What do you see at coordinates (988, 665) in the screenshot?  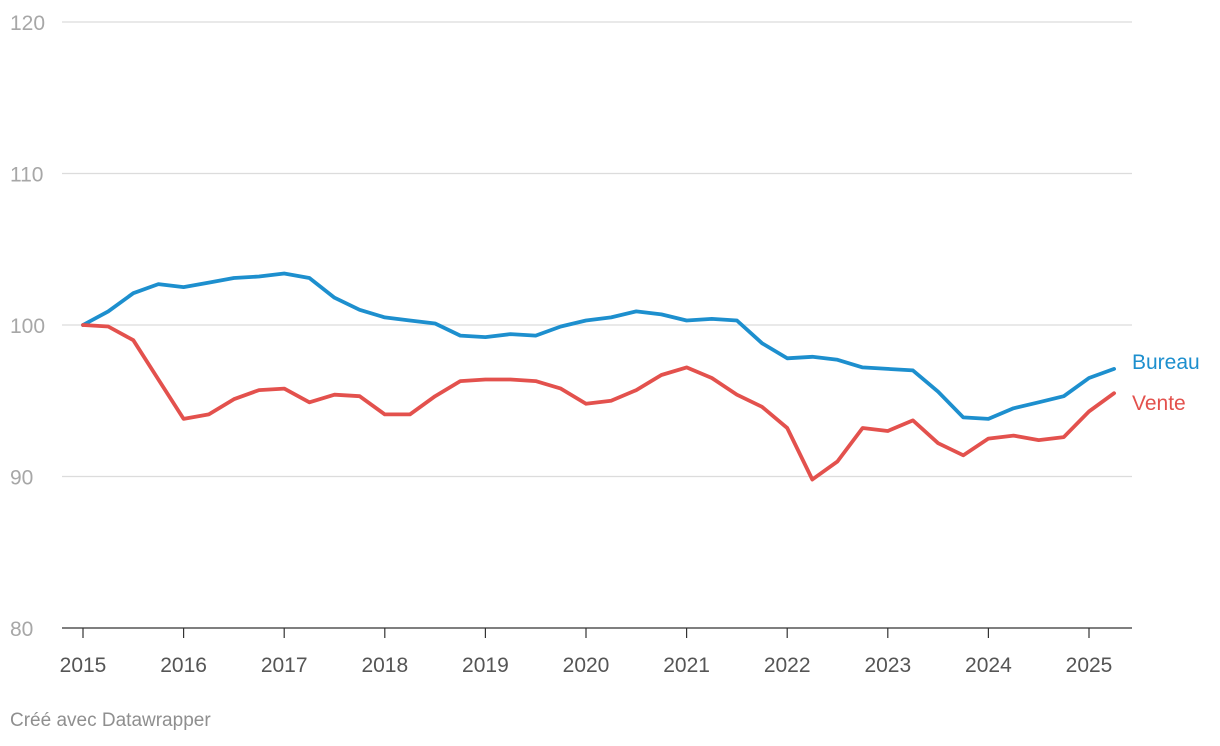 I see `x-tick-label: 2024` at bounding box center [988, 665].